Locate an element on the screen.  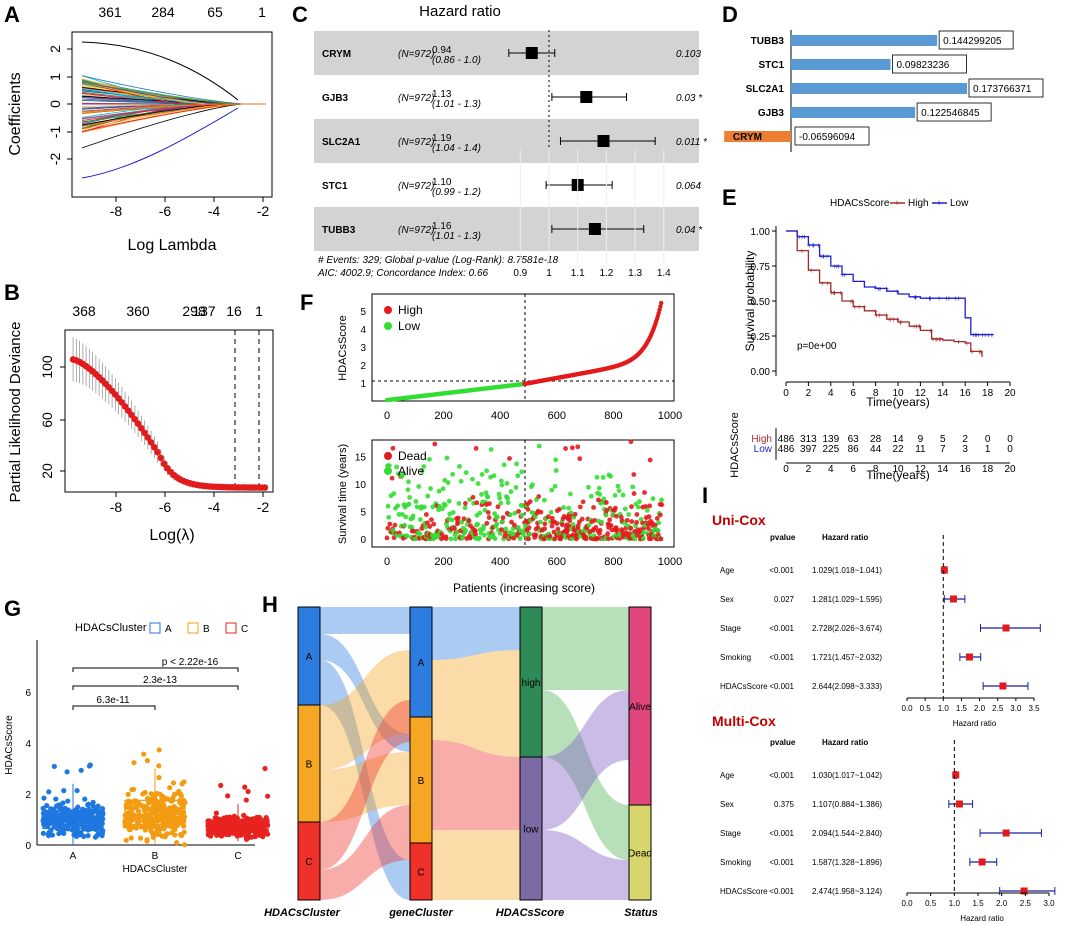
x-tick: -6 is located at coordinates (165, 507).